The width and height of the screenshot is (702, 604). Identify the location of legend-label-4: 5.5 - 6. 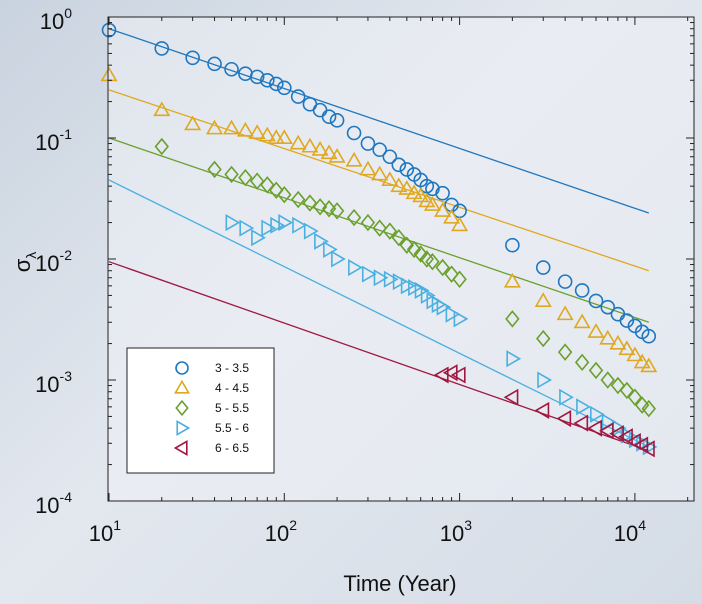
(232, 428).